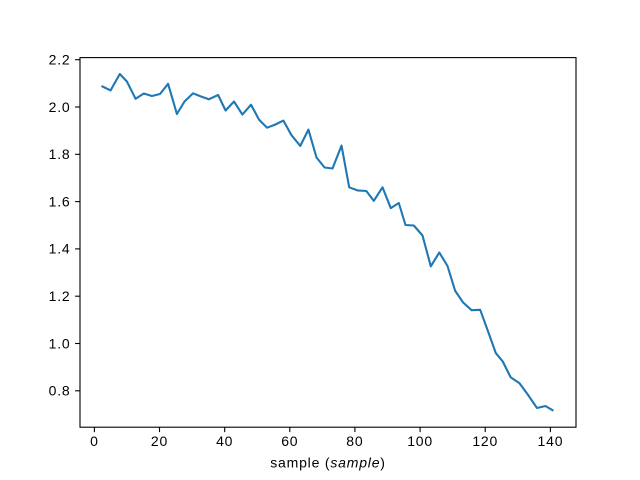  What do you see at coordinates (60, 343) in the screenshot?
I see `svg-text: 1.0` at bounding box center [60, 343].